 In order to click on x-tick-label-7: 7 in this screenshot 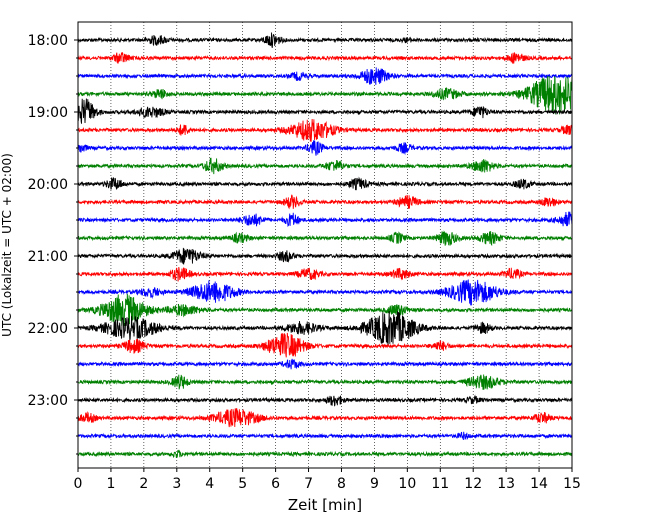, I will do `click(308, 484)`.